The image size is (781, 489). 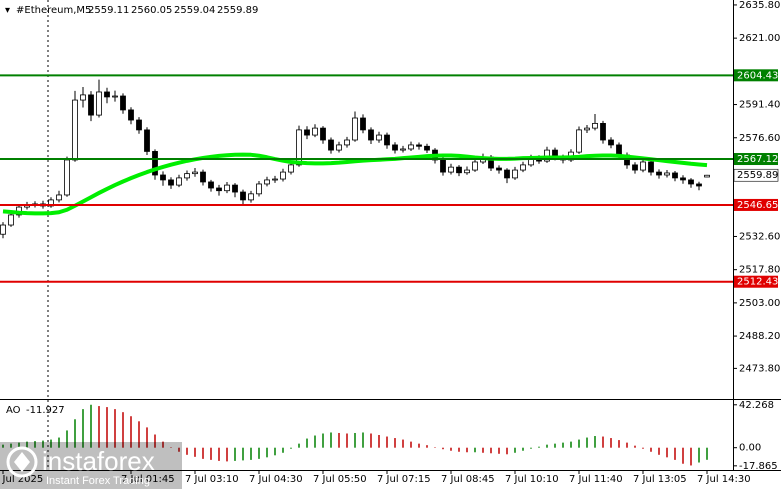 What do you see at coordinates (660, 479) in the screenshot?
I see `x-tick-label: 7 Jul 13:05` at bounding box center [660, 479].